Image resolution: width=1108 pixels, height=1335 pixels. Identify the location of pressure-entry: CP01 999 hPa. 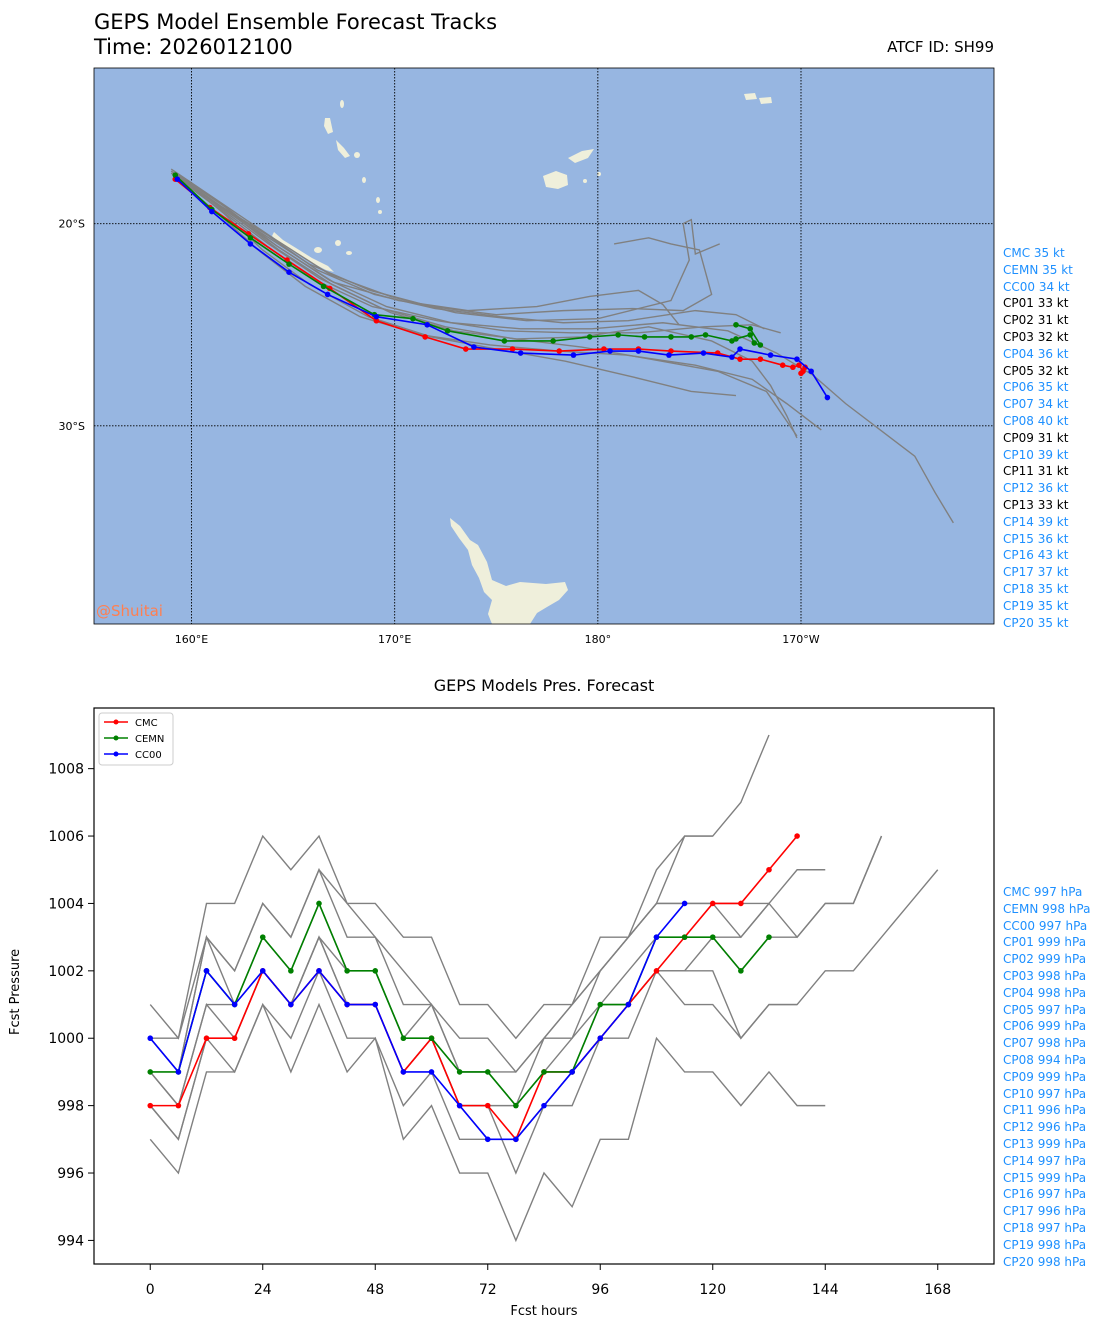
(1045, 942).